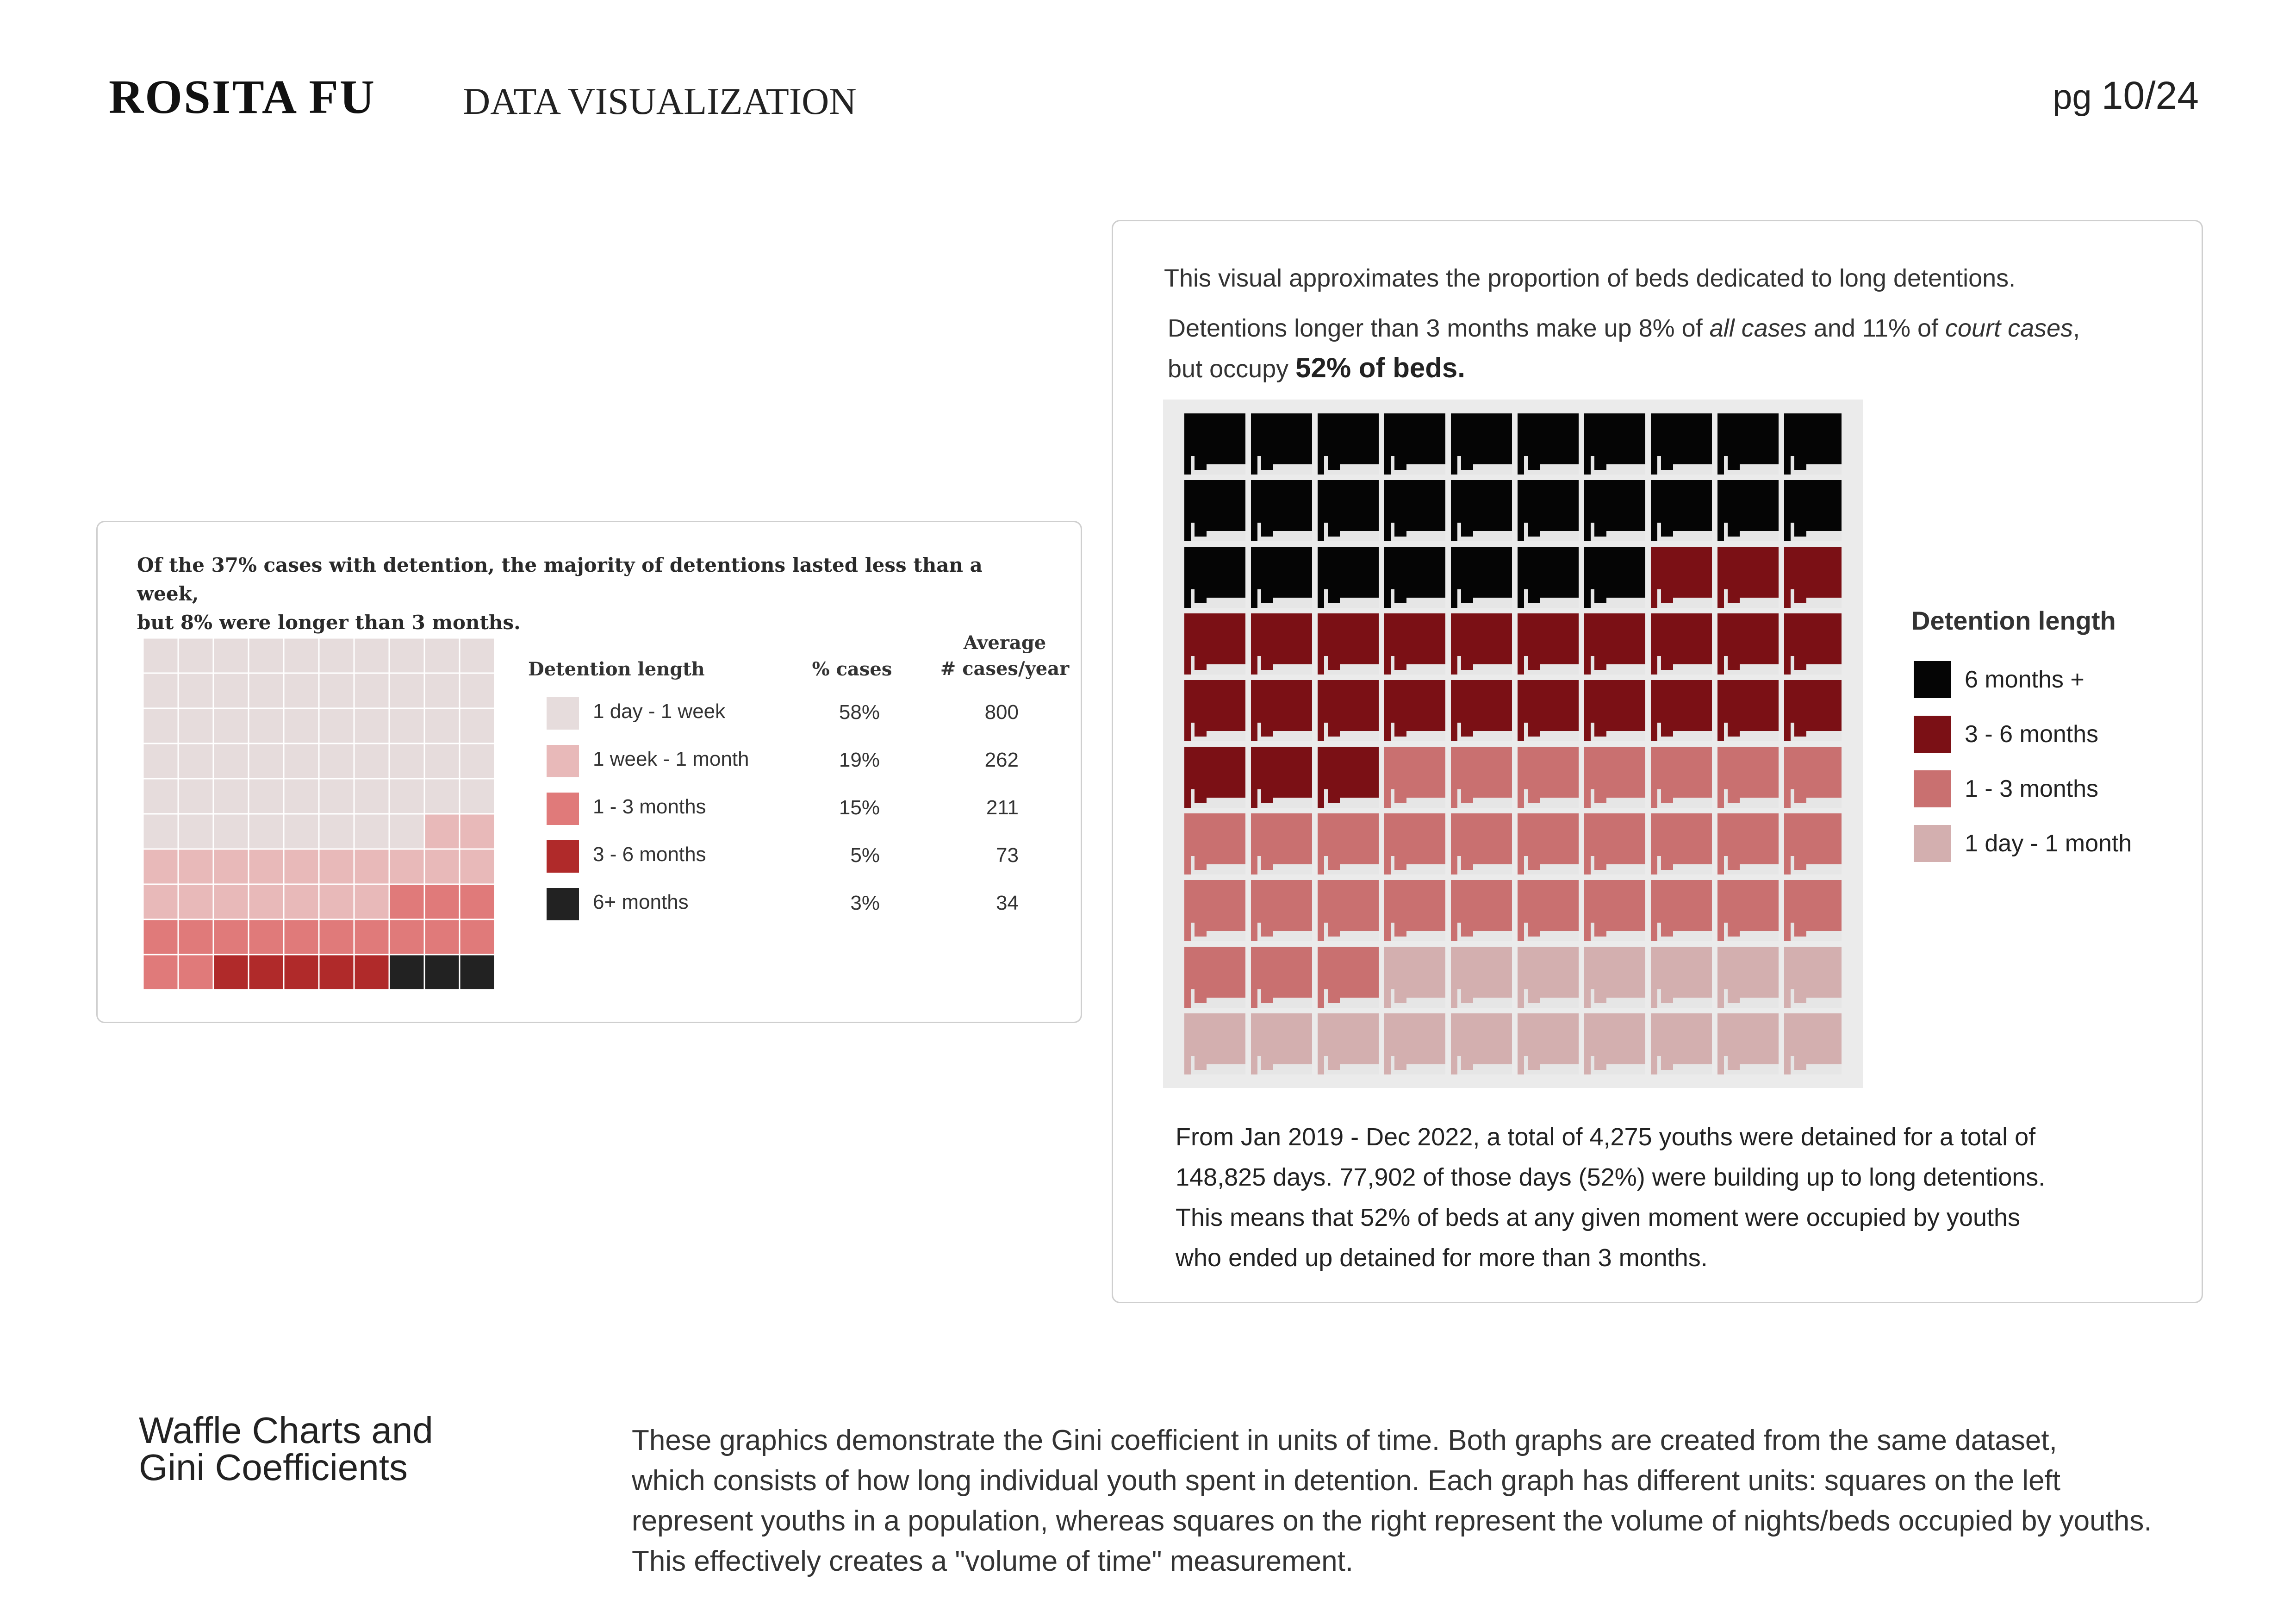  Describe the element at coordinates (1513, 743) in the screenshot. I see `beds-waffle-chart` at that location.